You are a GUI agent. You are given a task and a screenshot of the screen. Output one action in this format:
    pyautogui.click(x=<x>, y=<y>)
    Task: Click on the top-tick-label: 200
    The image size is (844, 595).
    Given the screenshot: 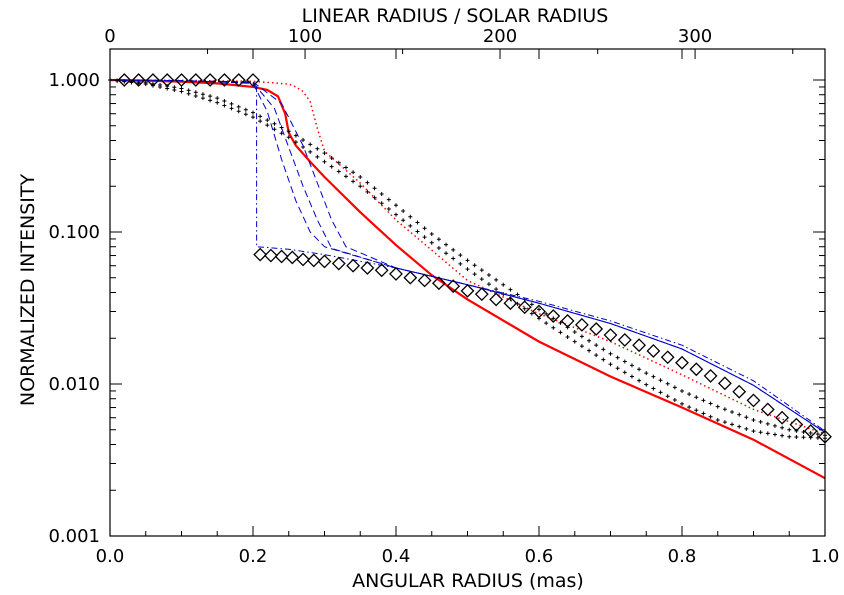 What is the action you would take?
    pyautogui.click(x=500, y=36)
    